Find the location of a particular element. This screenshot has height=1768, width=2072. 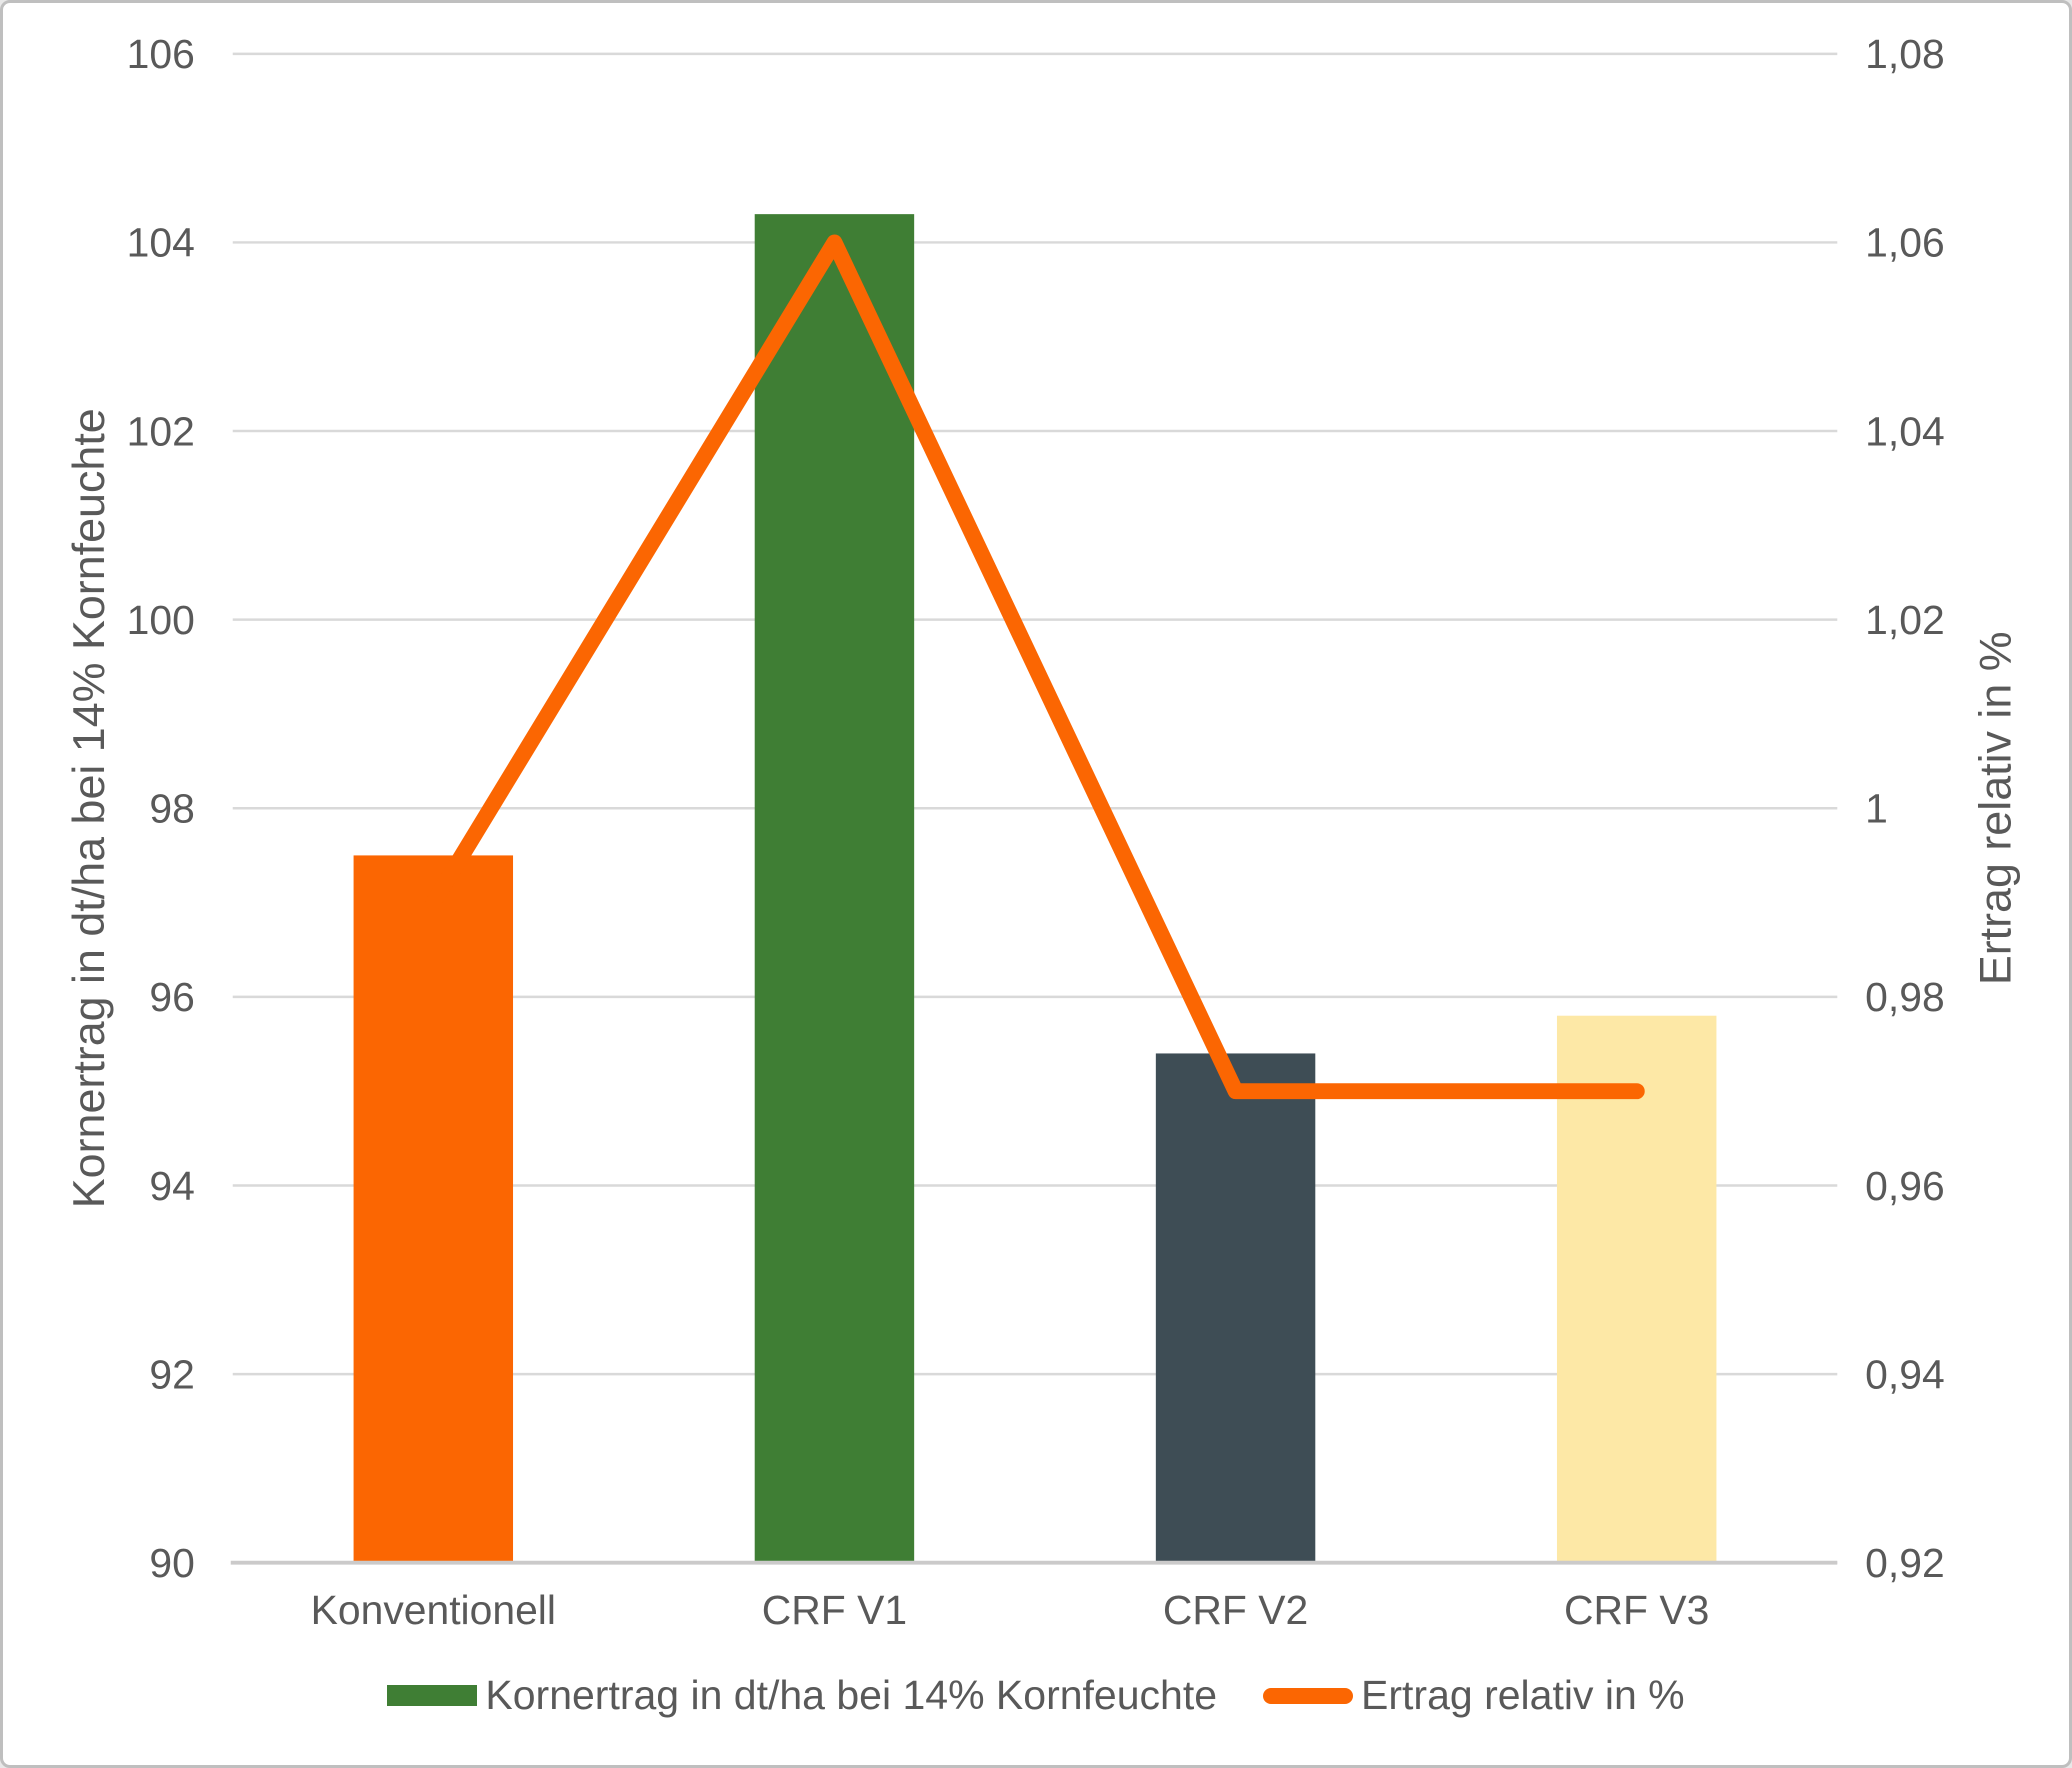

legend-label-kornertrag: Kornertrag in dt/ha bei 14% Kornfeuchte is located at coordinates (851, 1695).